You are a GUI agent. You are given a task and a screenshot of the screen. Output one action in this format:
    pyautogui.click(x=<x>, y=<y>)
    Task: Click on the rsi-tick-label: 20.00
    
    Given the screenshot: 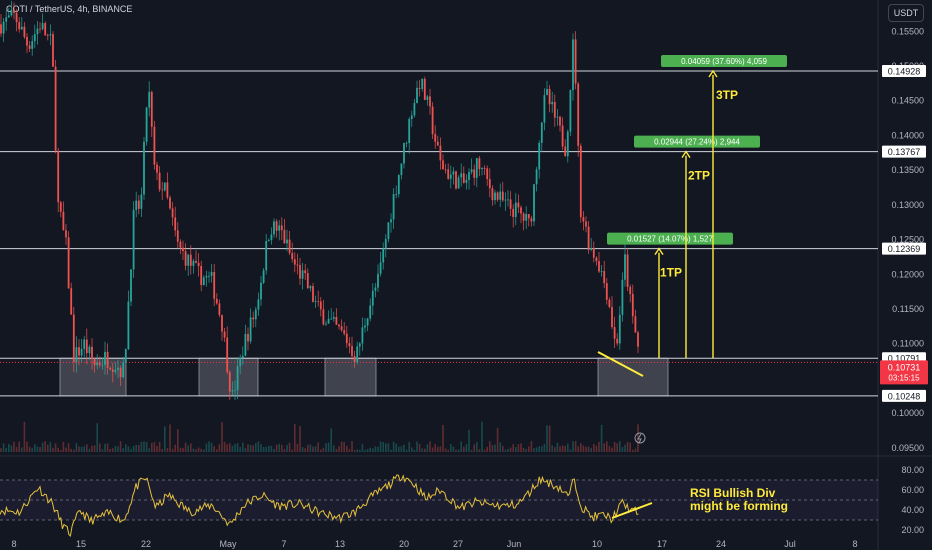 What is the action you would take?
    pyautogui.click(x=912, y=530)
    